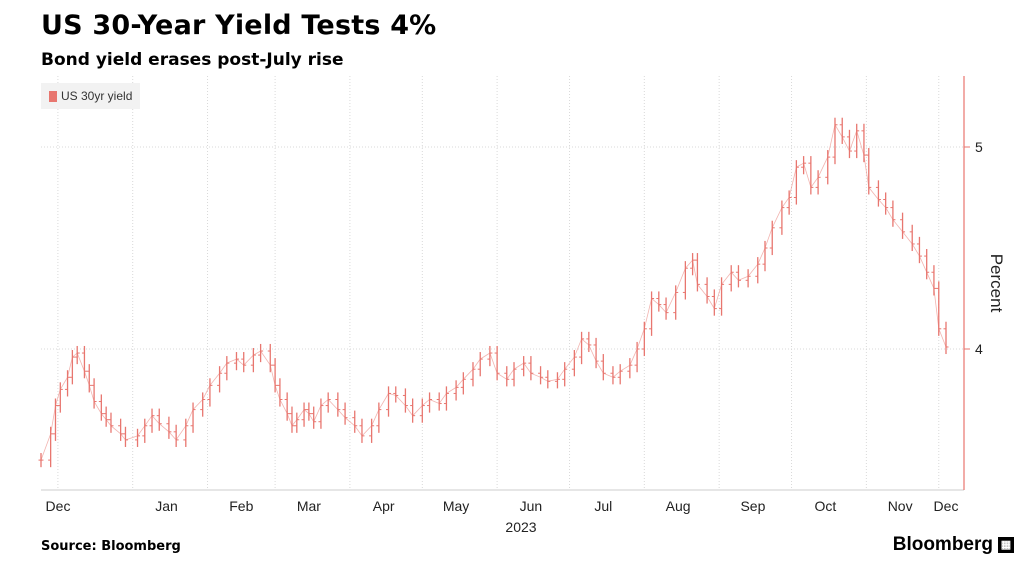 The height and width of the screenshot is (583, 1024). What do you see at coordinates (309, 506) in the screenshot?
I see `x-tick-label: Mar` at bounding box center [309, 506].